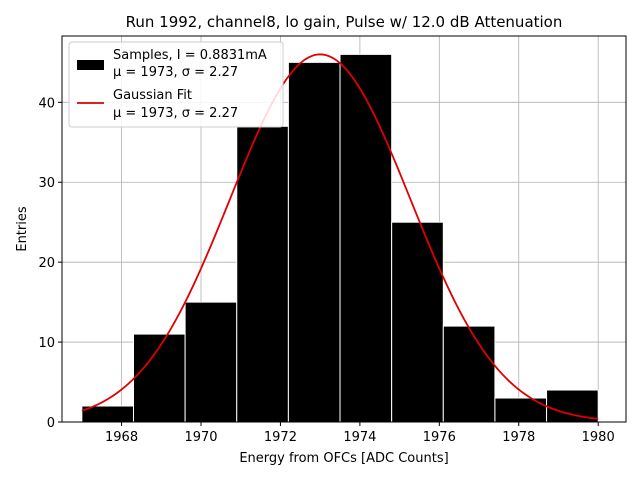 The image size is (640, 480). Describe the element at coordinates (51, 423) in the screenshot. I see `y-tick-label: 0` at that location.